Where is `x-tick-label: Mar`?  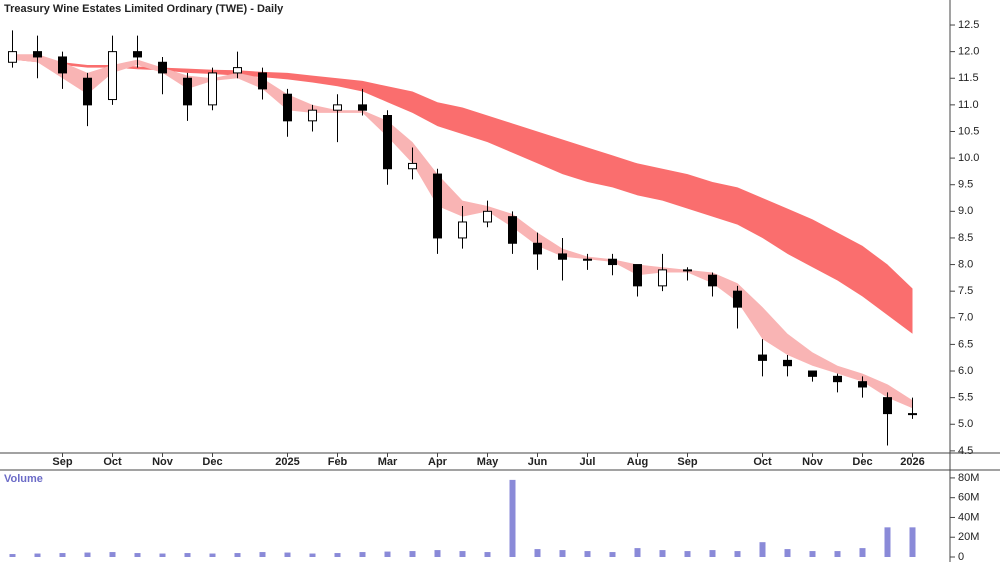
x-tick-label: Mar is located at coordinates (388, 462).